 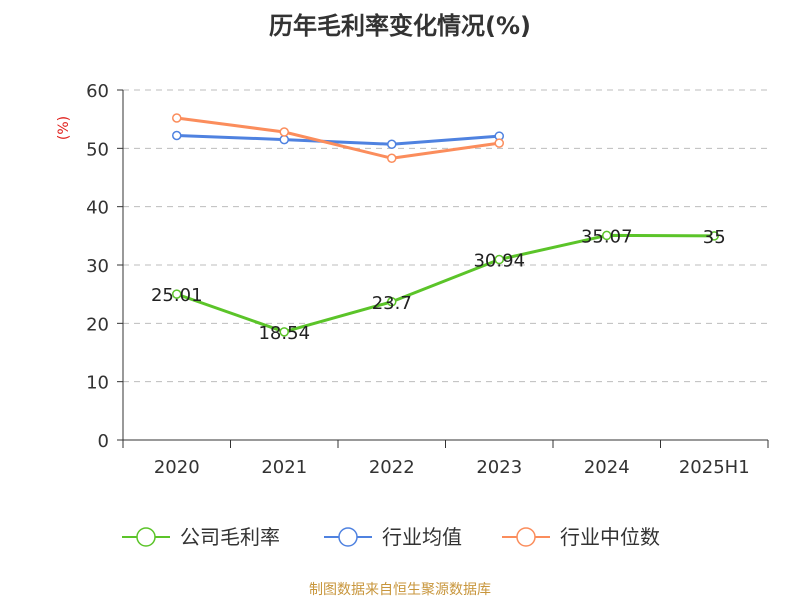 What do you see at coordinates (714, 467) in the screenshot?
I see `x-tick-label: 2025H1` at bounding box center [714, 467].